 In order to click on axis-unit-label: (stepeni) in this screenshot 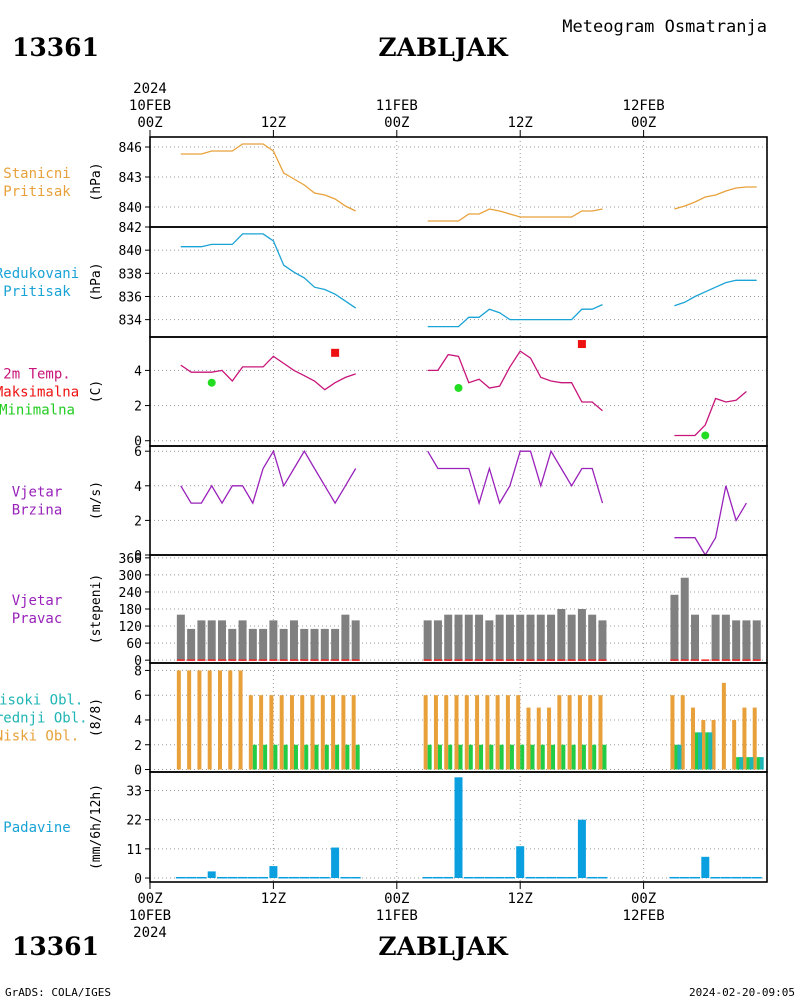, I will do `click(96, 609)`.